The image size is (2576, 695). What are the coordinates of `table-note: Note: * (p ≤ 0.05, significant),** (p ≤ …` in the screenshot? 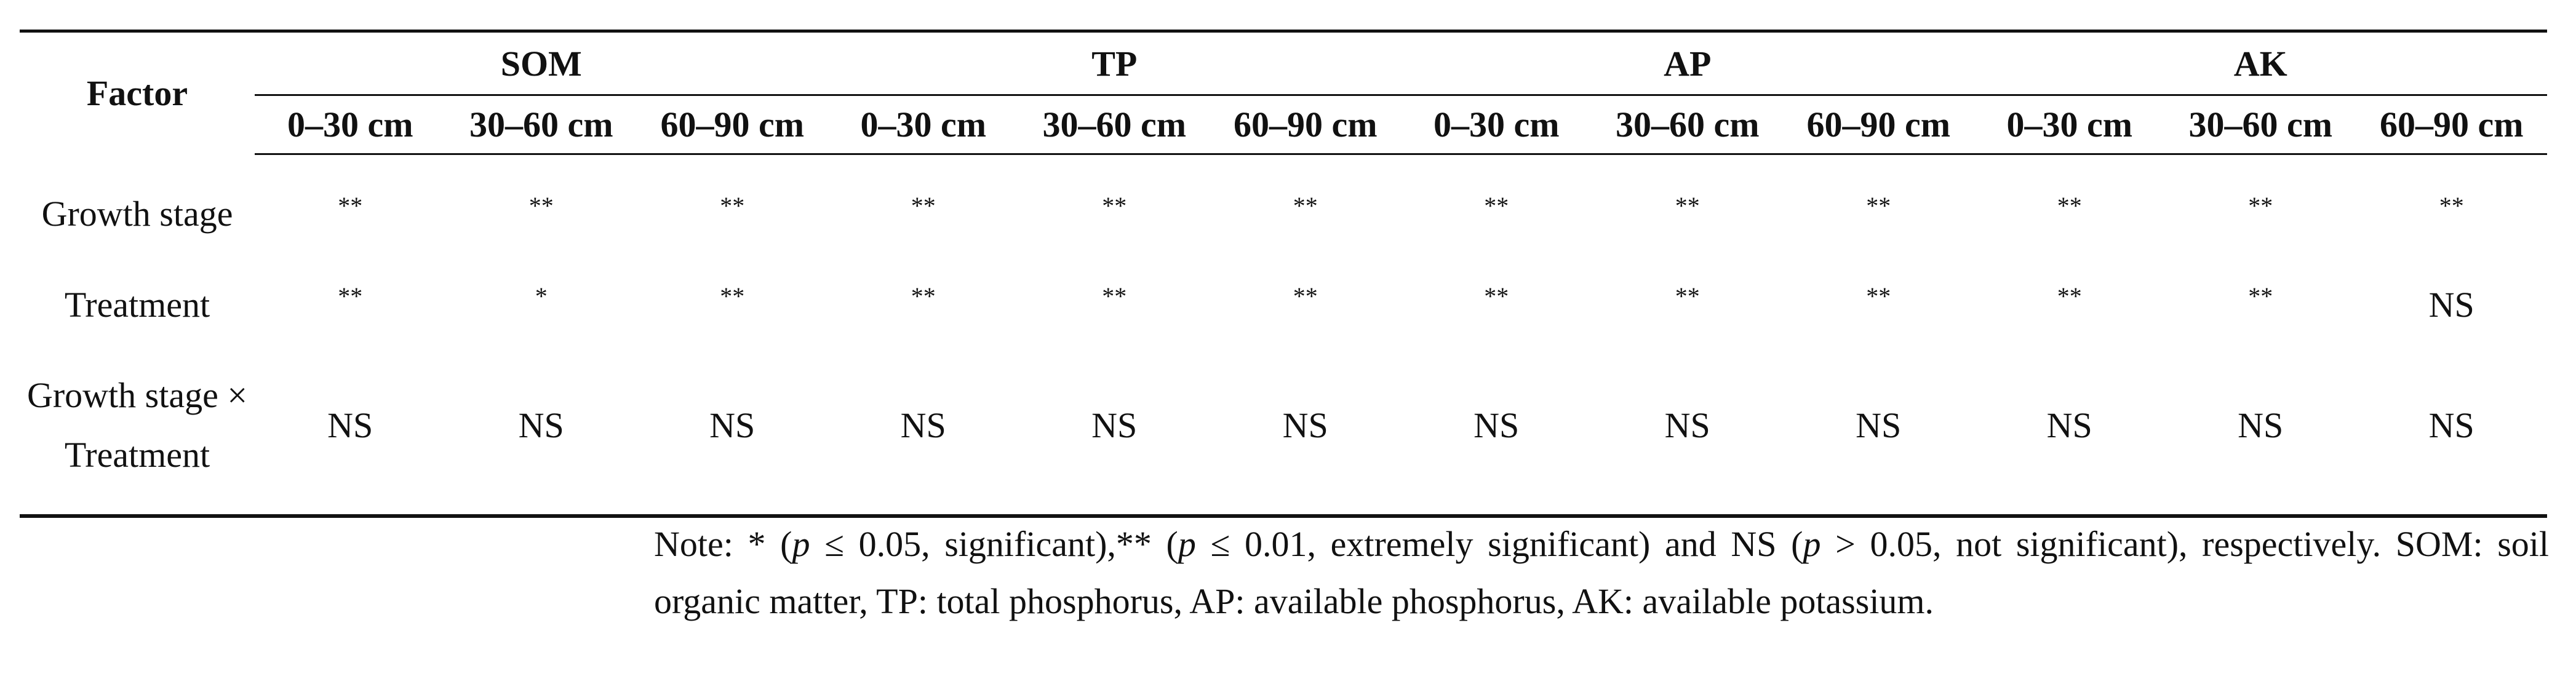 It's located at (1602, 572).